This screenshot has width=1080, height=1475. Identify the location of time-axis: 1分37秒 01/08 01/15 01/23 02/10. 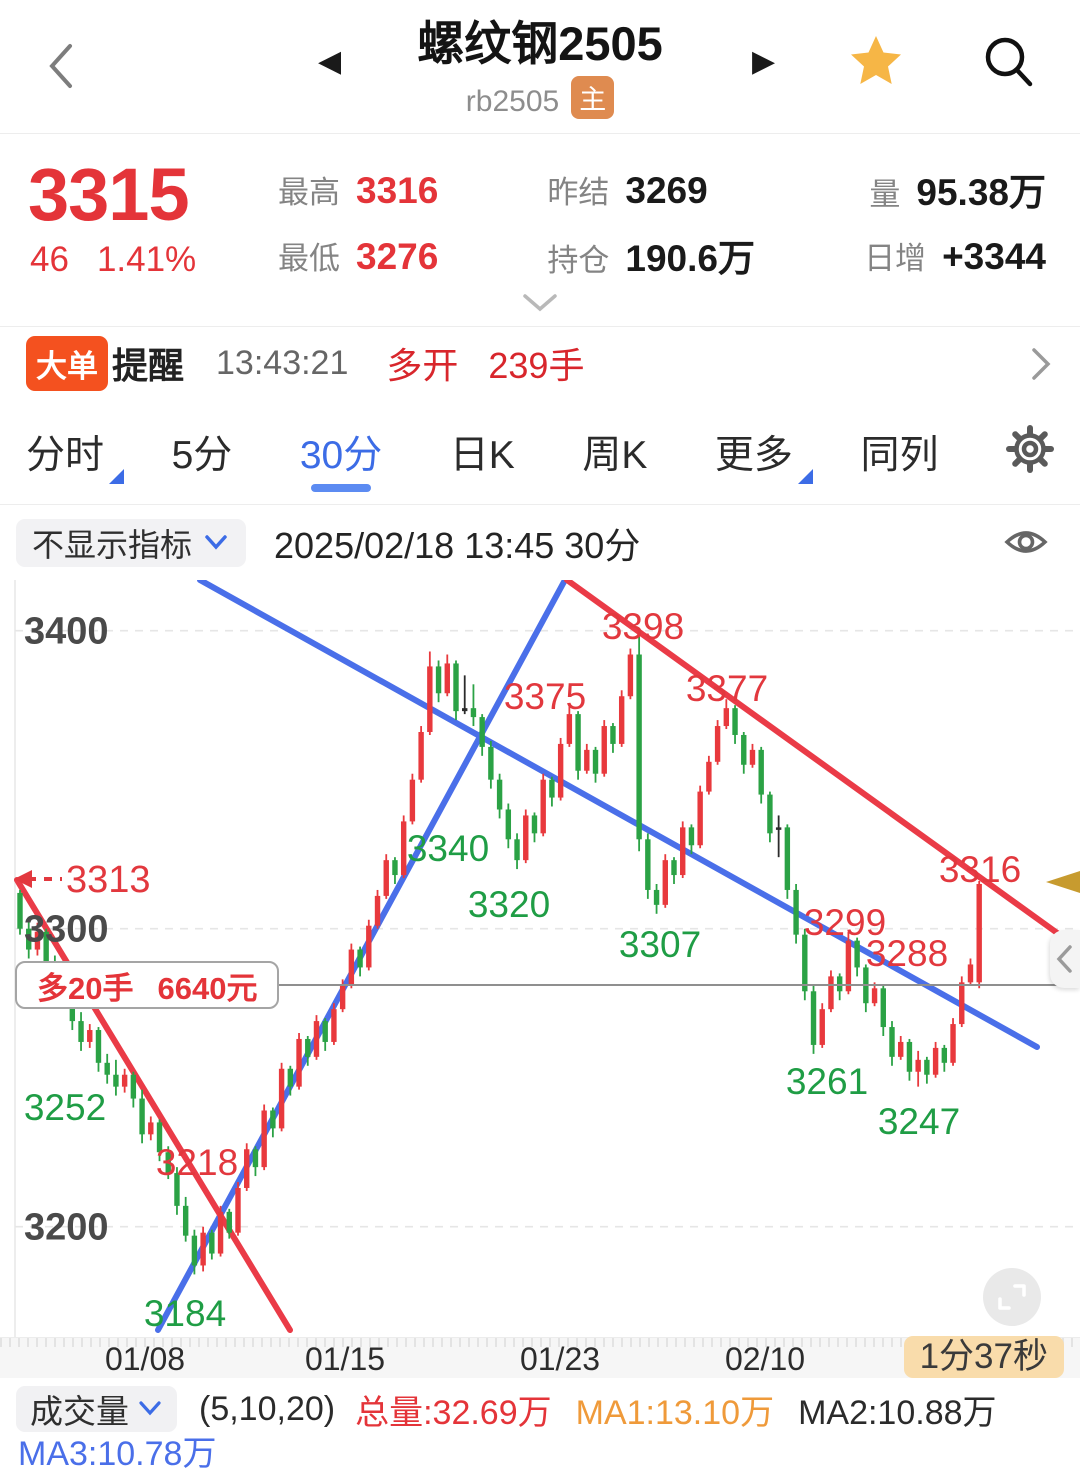
(540, 1357).